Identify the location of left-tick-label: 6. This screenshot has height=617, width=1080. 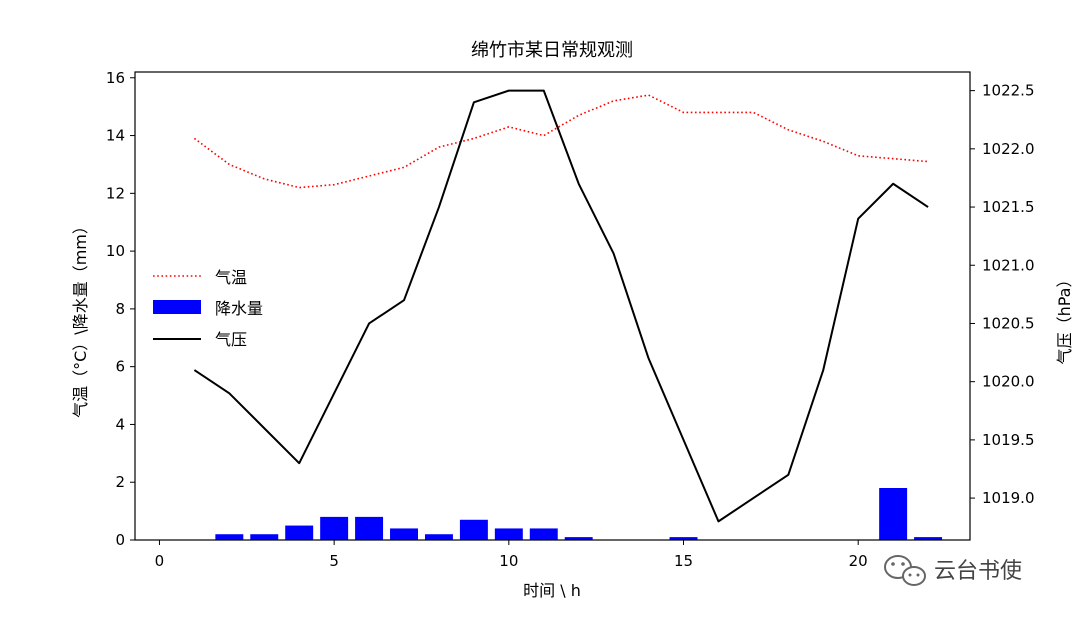
(120, 367).